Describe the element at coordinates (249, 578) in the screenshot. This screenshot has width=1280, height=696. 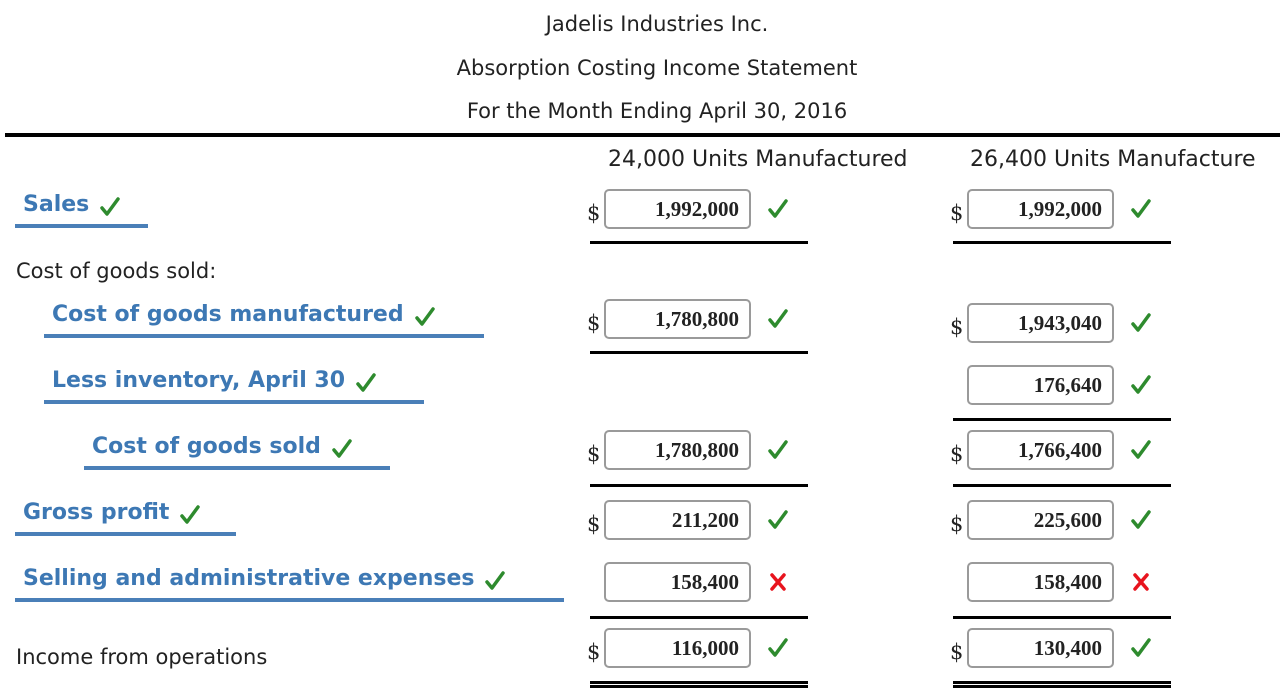
I see `sga-label: Selling and administrative expenses` at that location.